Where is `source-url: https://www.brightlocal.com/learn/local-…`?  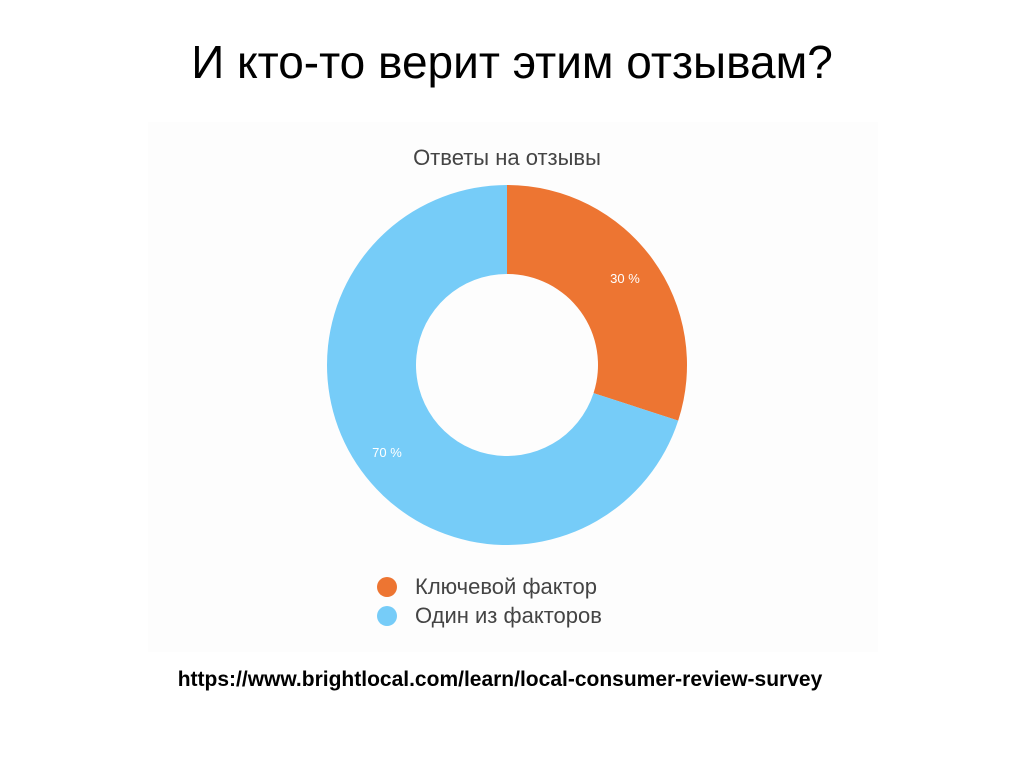
source-url: https://www.brightlocal.com/learn/local-… is located at coordinates (500, 679).